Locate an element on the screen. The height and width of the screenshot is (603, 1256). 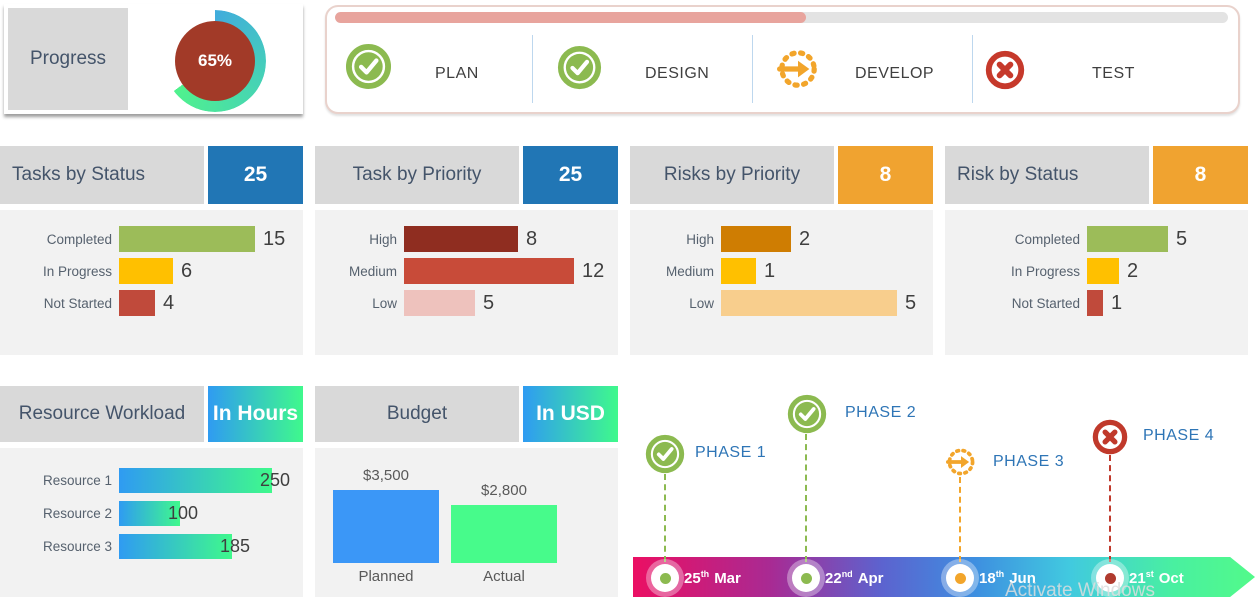
chart-row: High 2 is located at coordinates (781, 239).